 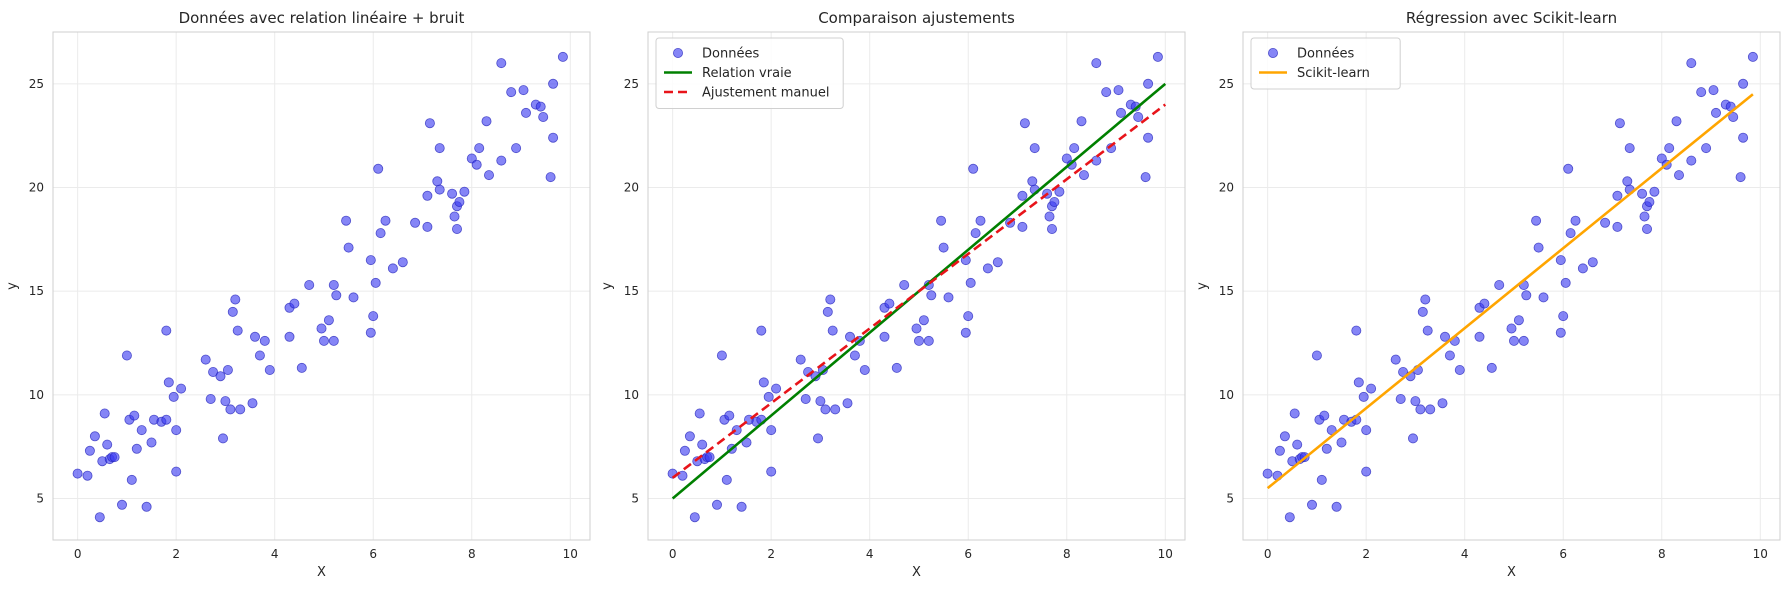 I want to click on chart-title: Régression avec Scikit-learn, so click(x=1511, y=18).